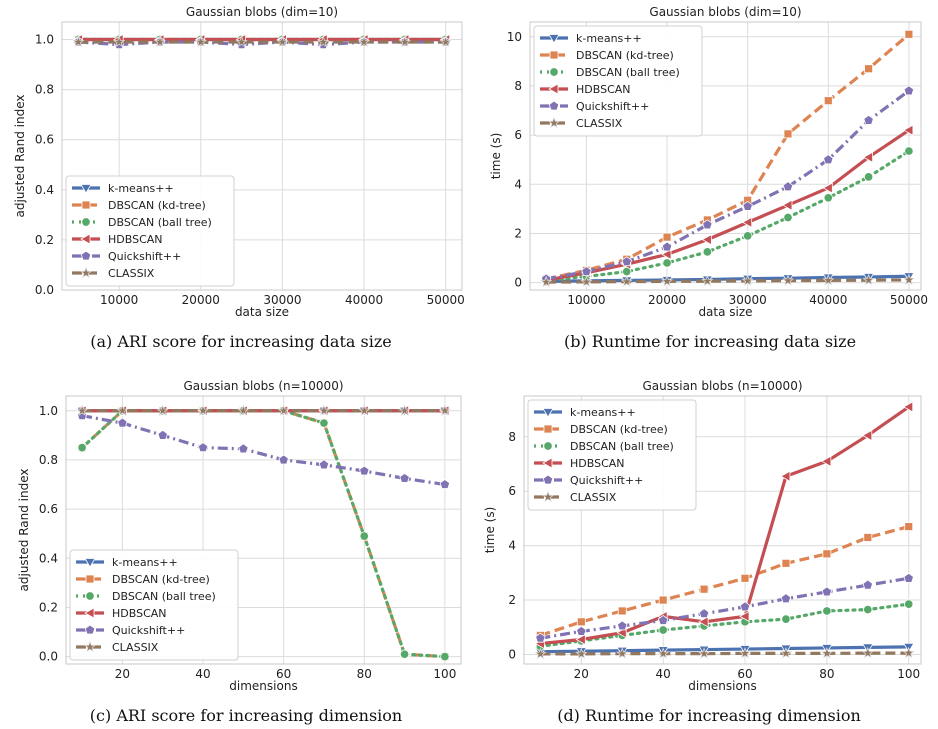 Image resolution: width=938 pixels, height=729 pixels. What do you see at coordinates (144, 256) in the screenshot?
I see `legend-label: Quickshift++` at bounding box center [144, 256].